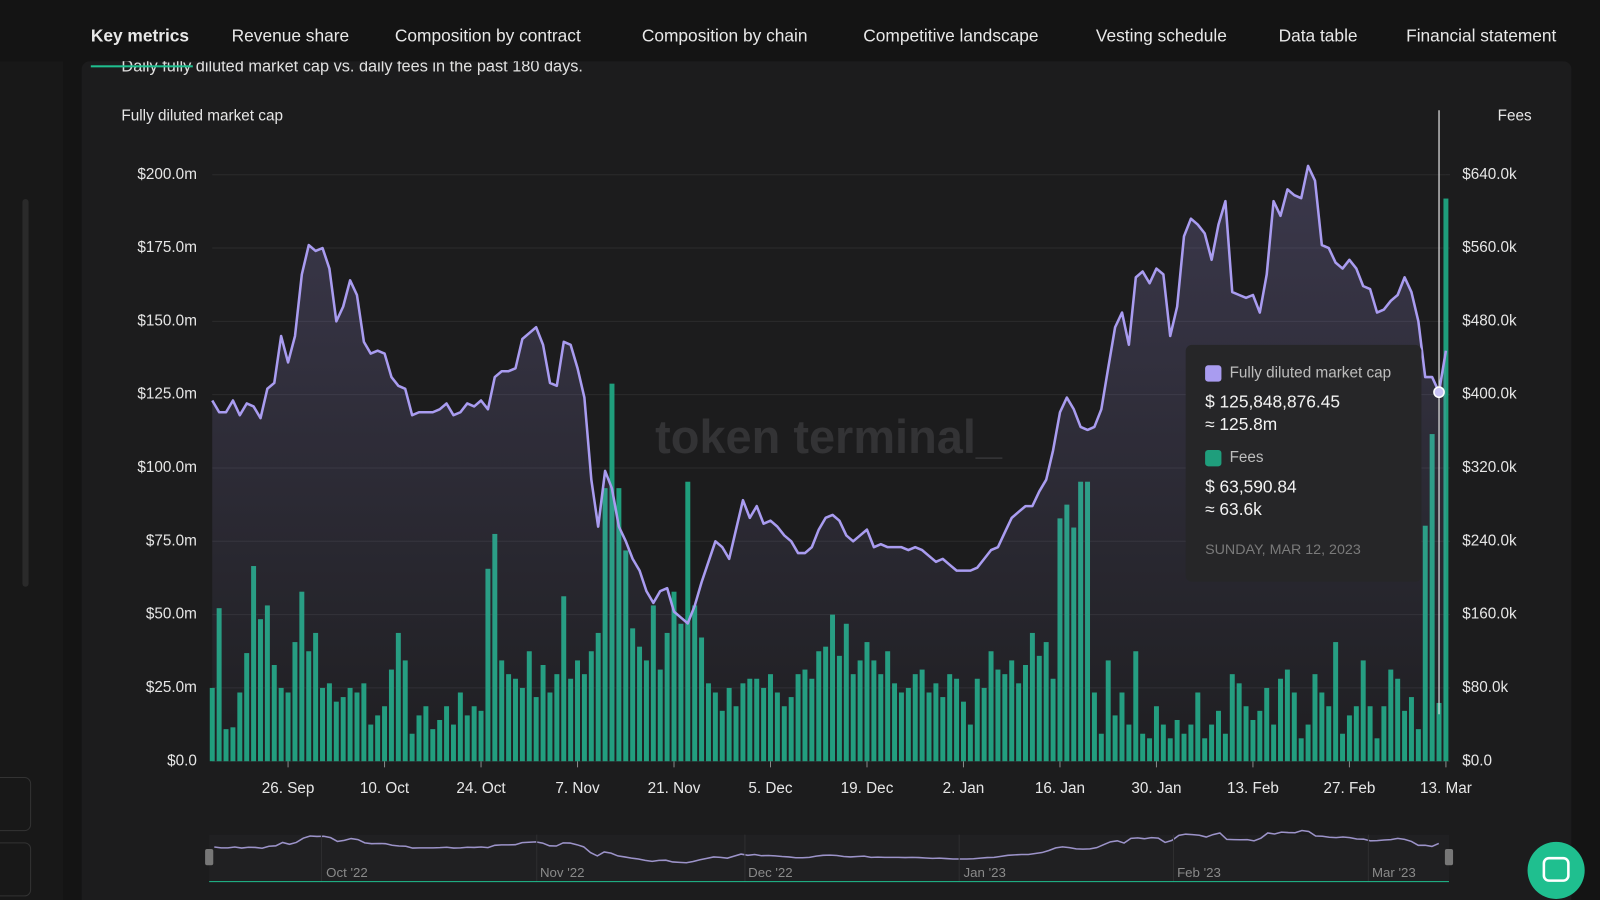 The width and height of the screenshot is (1600, 900). I want to click on navigator, so click(829, 858).